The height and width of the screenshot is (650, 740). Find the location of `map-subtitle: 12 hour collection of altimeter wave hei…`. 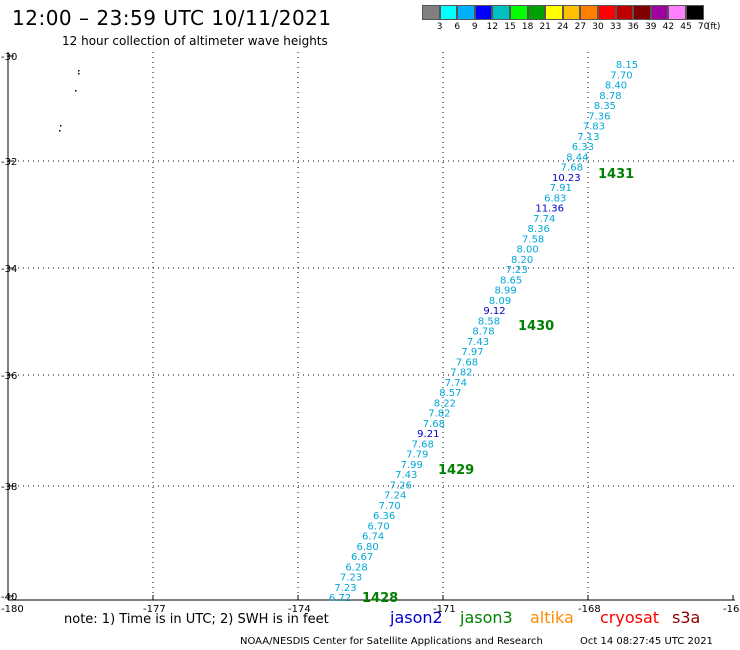

map-subtitle: 12 hour collection of altimeter wave hei… is located at coordinates (195, 41).